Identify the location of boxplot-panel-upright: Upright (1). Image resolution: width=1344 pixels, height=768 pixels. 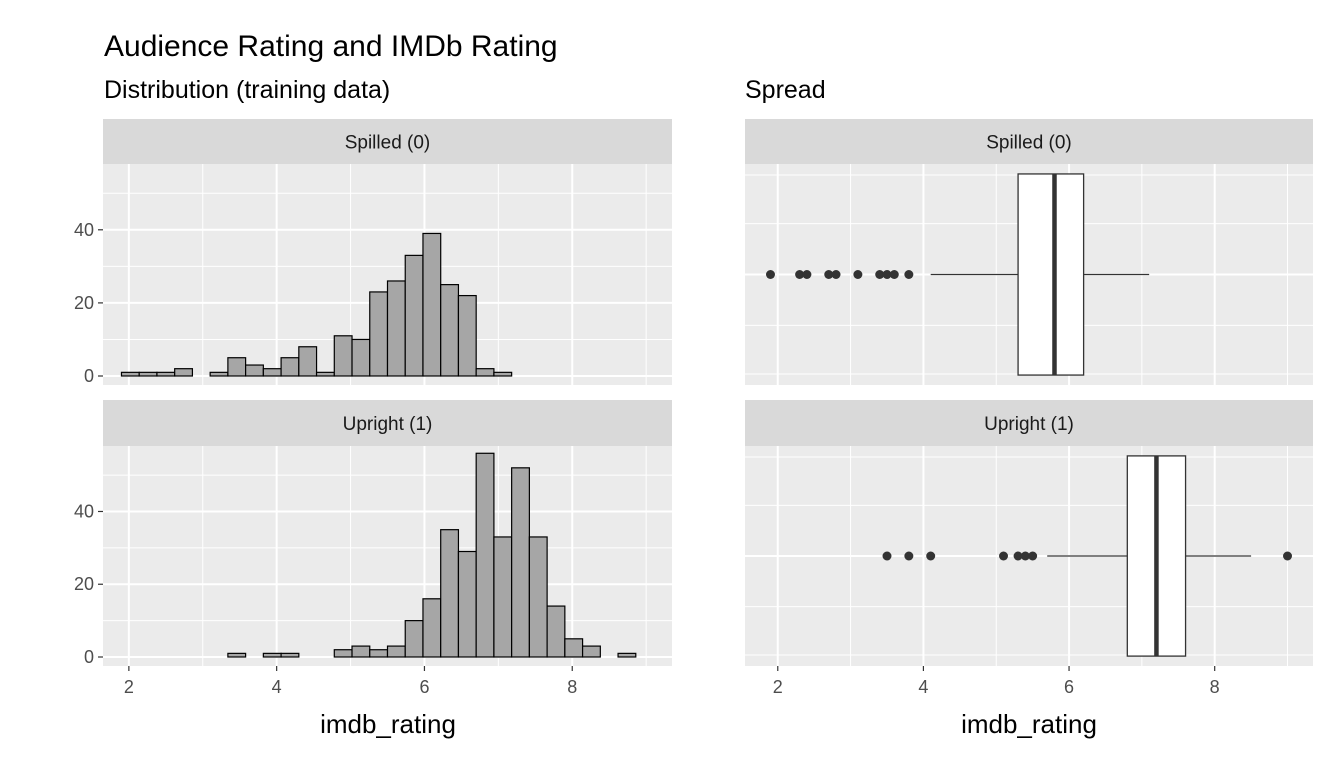
(1029, 533).